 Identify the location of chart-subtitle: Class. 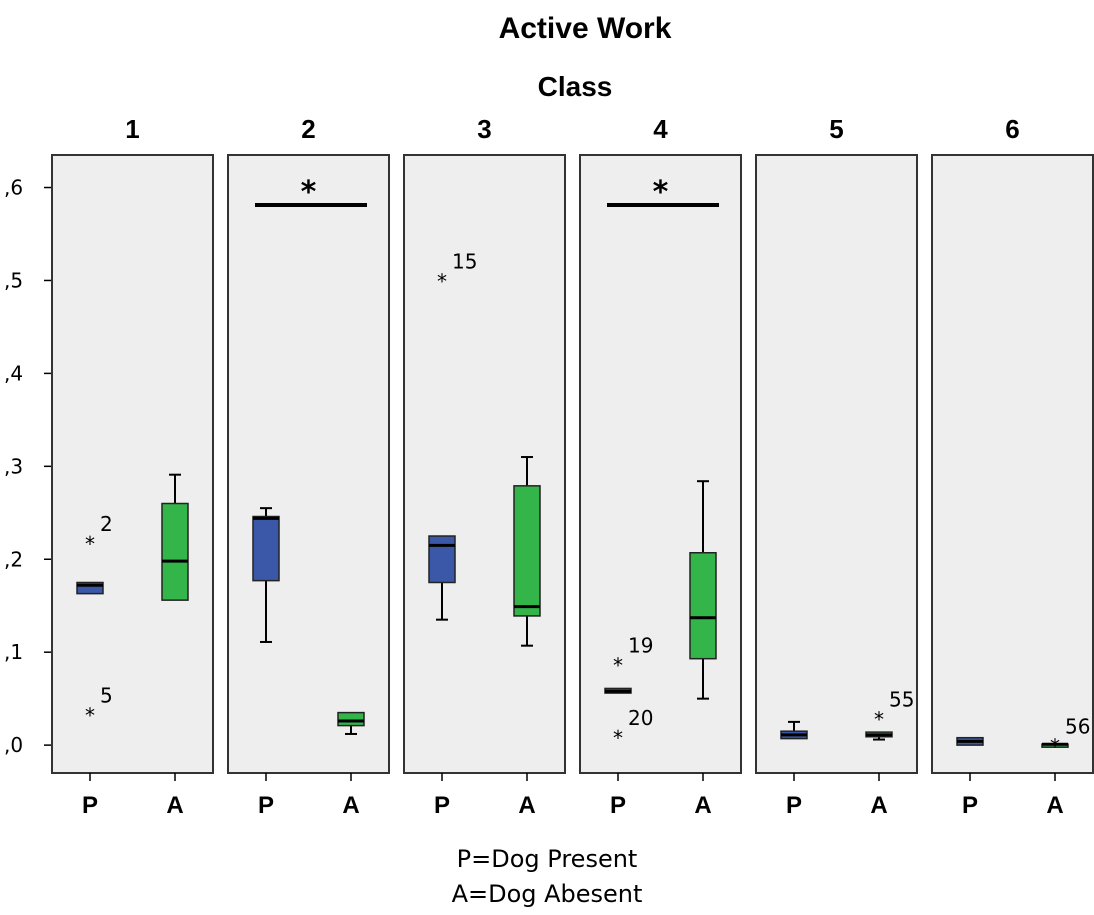
(575, 86).